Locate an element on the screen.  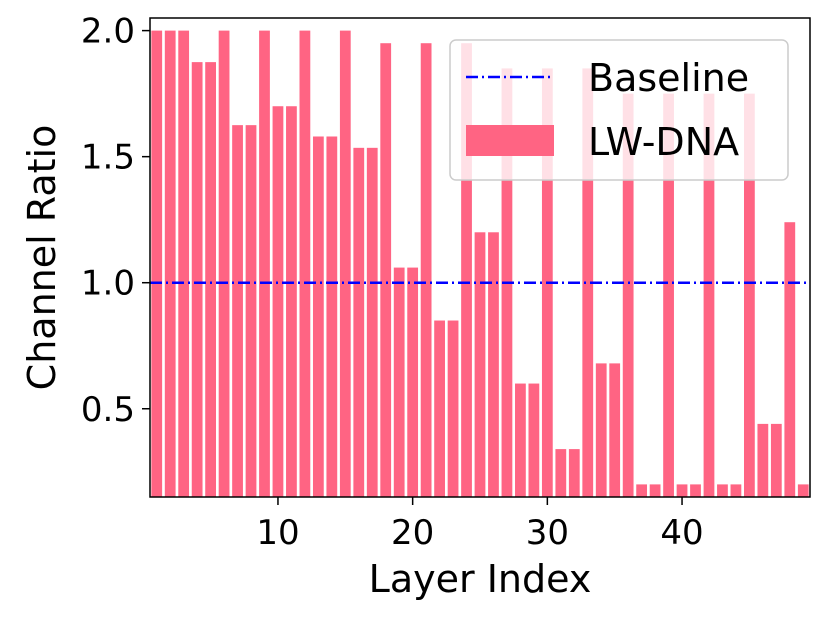
legend-lwdna-swatch is located at coordinates (510, 140).